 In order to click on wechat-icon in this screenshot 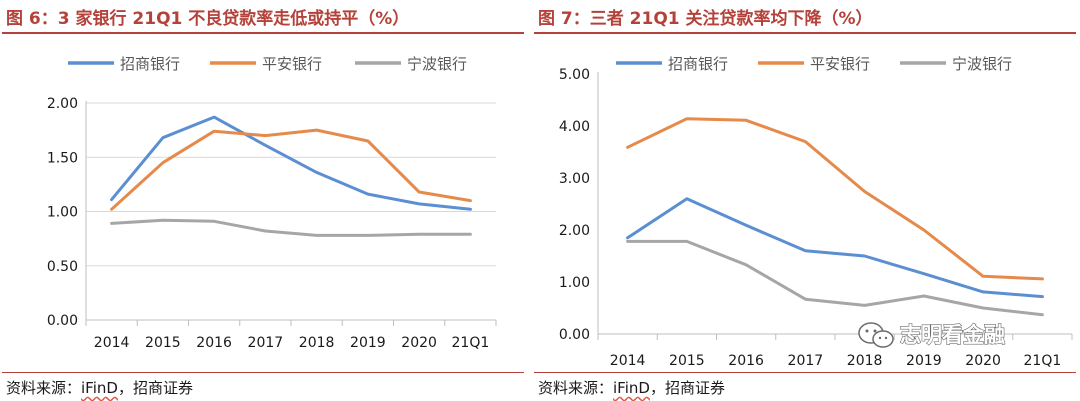, I will do `click(876, 335)`.